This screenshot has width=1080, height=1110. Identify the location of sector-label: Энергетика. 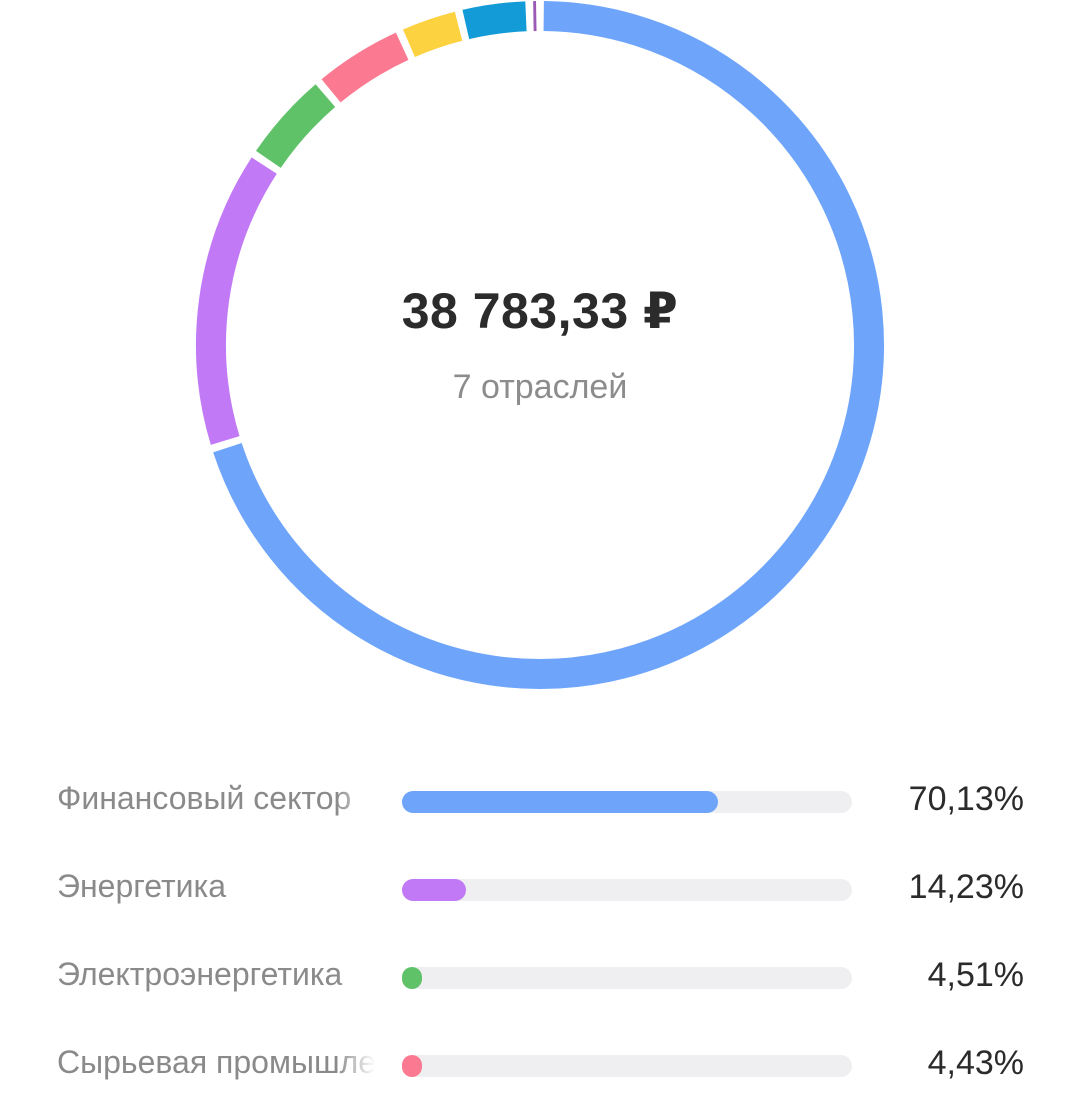
(216, 886).